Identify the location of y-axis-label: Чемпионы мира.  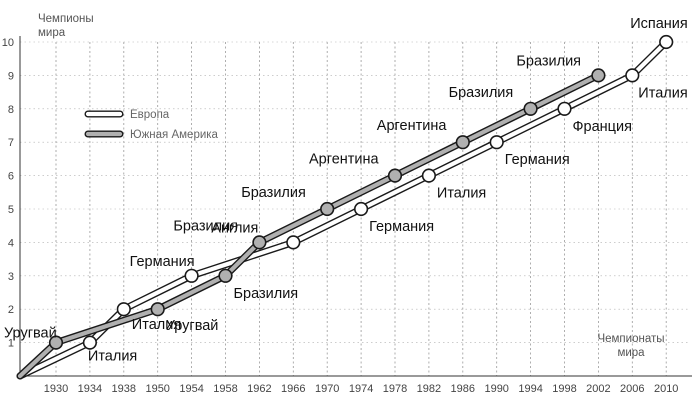
(66, 26).